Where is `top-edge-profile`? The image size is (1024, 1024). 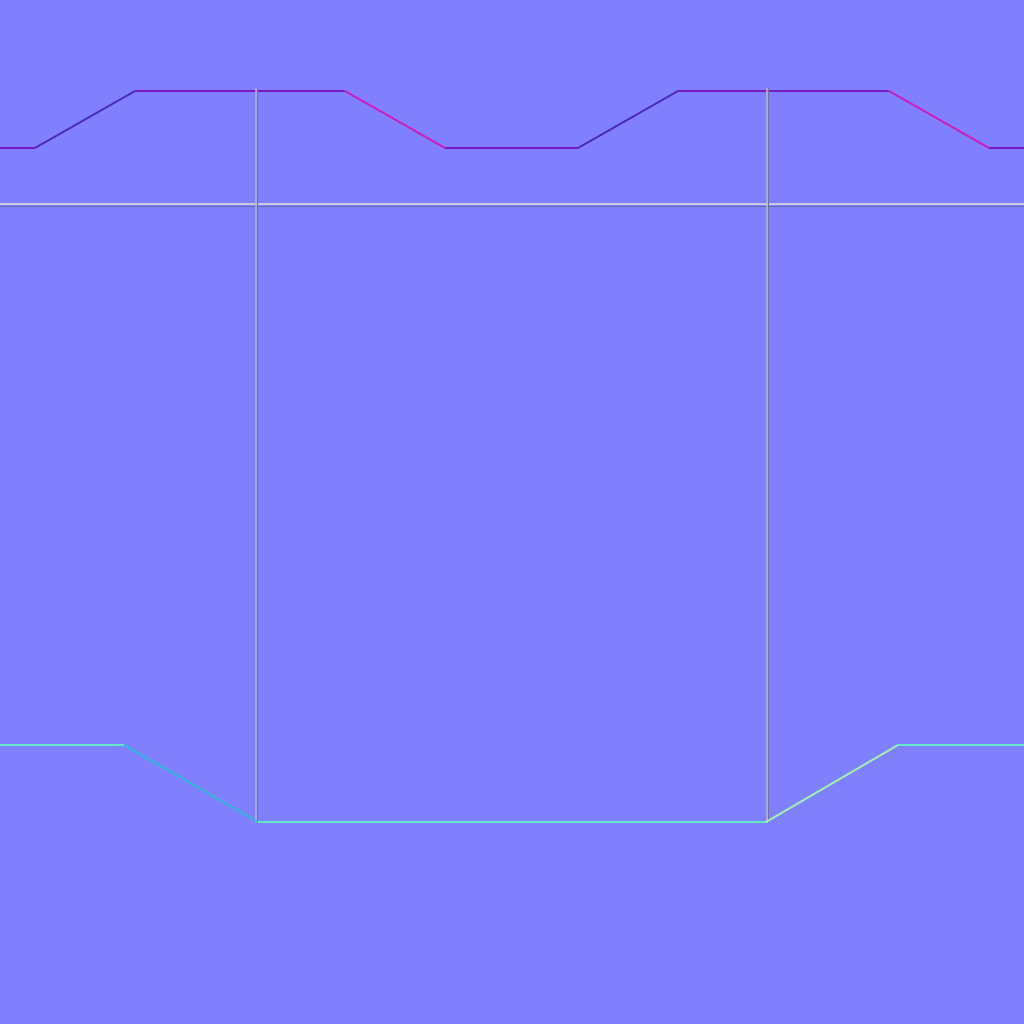
top-edge-profile is located at coordinates (512, 119).